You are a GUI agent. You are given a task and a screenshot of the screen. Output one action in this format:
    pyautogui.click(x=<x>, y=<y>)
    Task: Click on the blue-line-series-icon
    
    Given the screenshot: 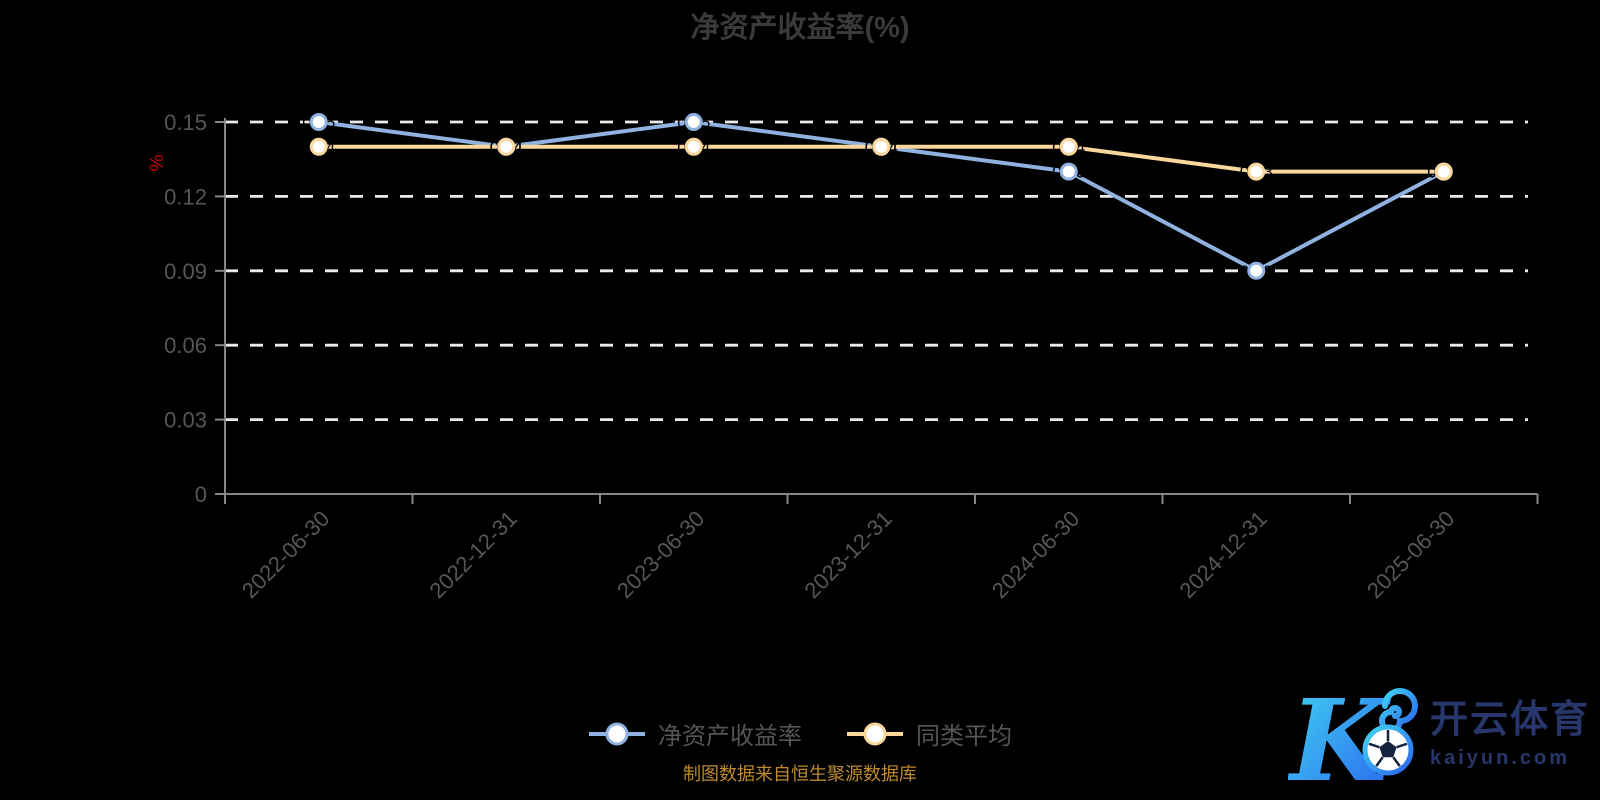 What is the action you would take?
    pyautogui.click(x=617, y=733)
    